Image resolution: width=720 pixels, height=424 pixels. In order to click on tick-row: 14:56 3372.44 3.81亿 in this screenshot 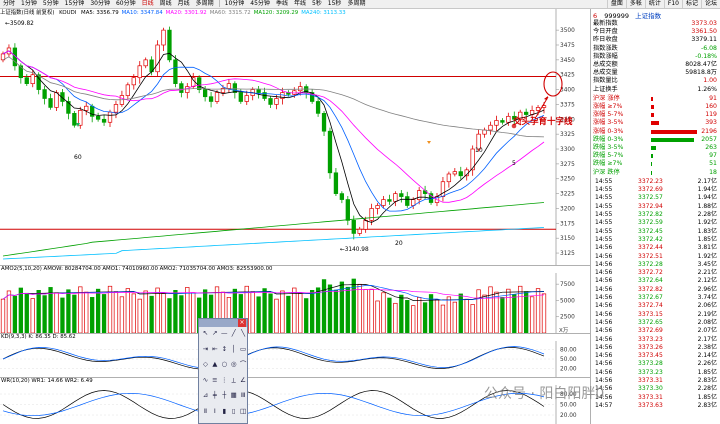, I will do `click(655, 248)`.